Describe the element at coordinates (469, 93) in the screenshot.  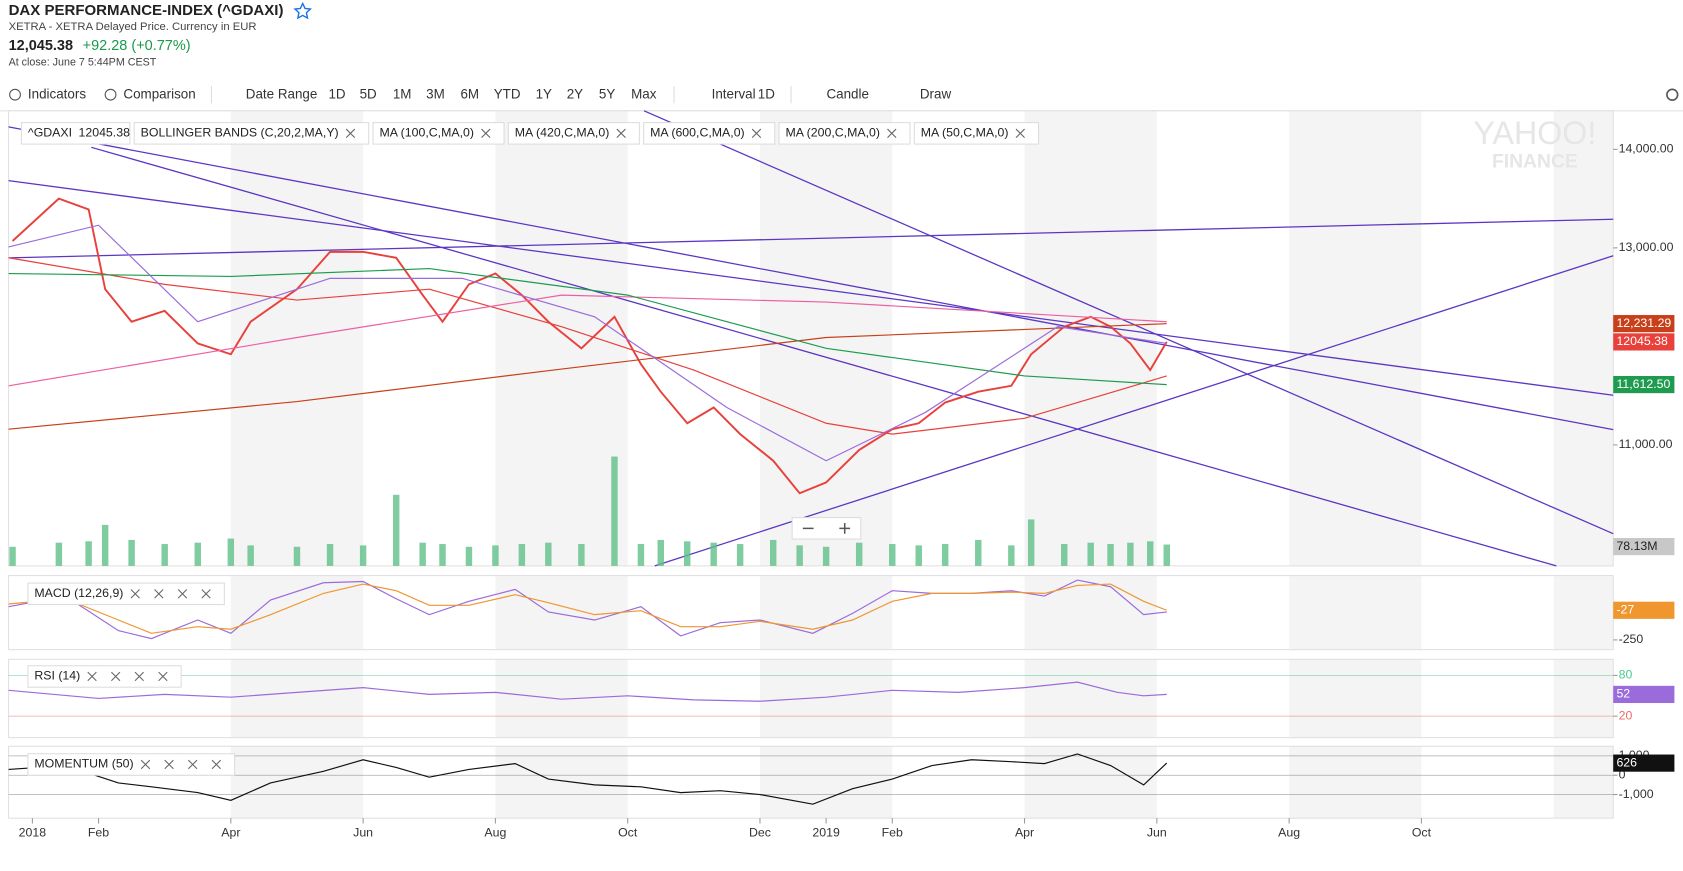
I see `toolbar-item: 6M` at that location.